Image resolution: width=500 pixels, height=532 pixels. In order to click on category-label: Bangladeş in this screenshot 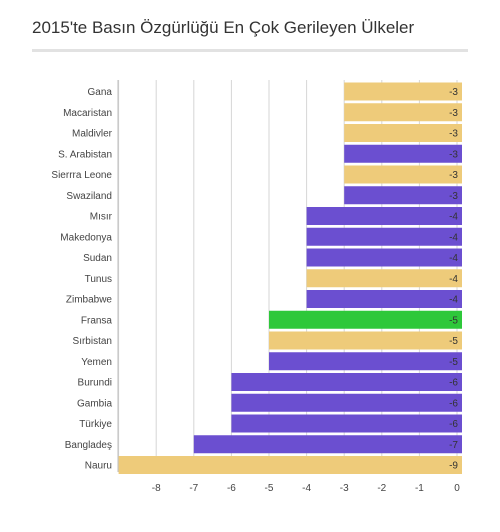, I will do `click(88, 445)`.